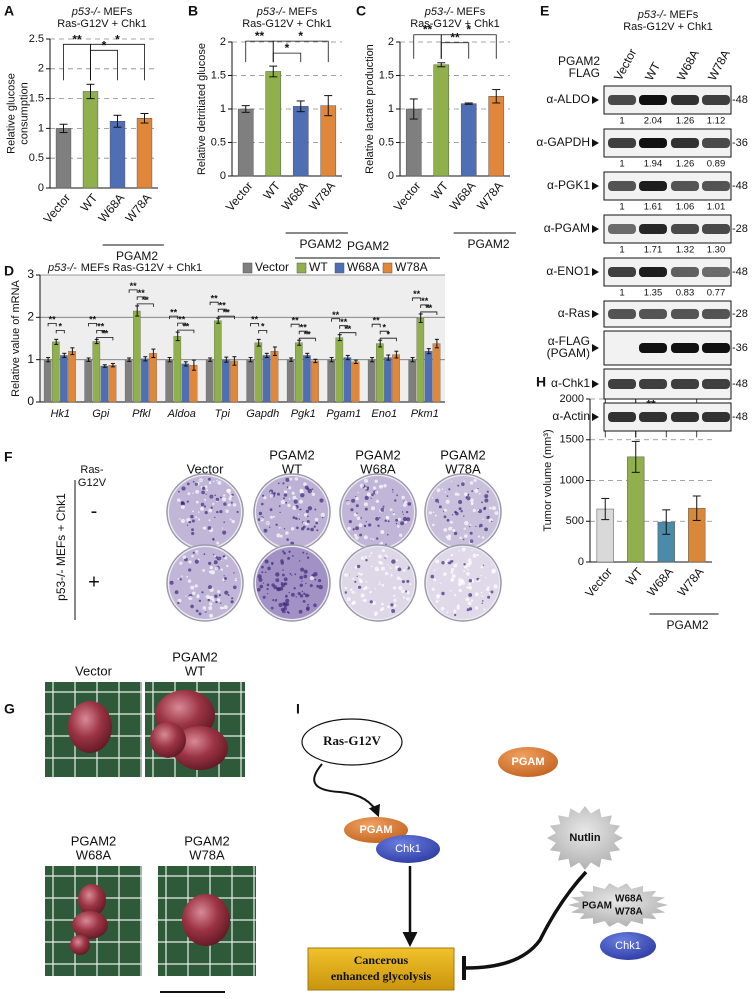  What do you see at coordinates (320, 244) in the screenshot?
I see `group-label: PGAM2` at bounding box center [320, 244].